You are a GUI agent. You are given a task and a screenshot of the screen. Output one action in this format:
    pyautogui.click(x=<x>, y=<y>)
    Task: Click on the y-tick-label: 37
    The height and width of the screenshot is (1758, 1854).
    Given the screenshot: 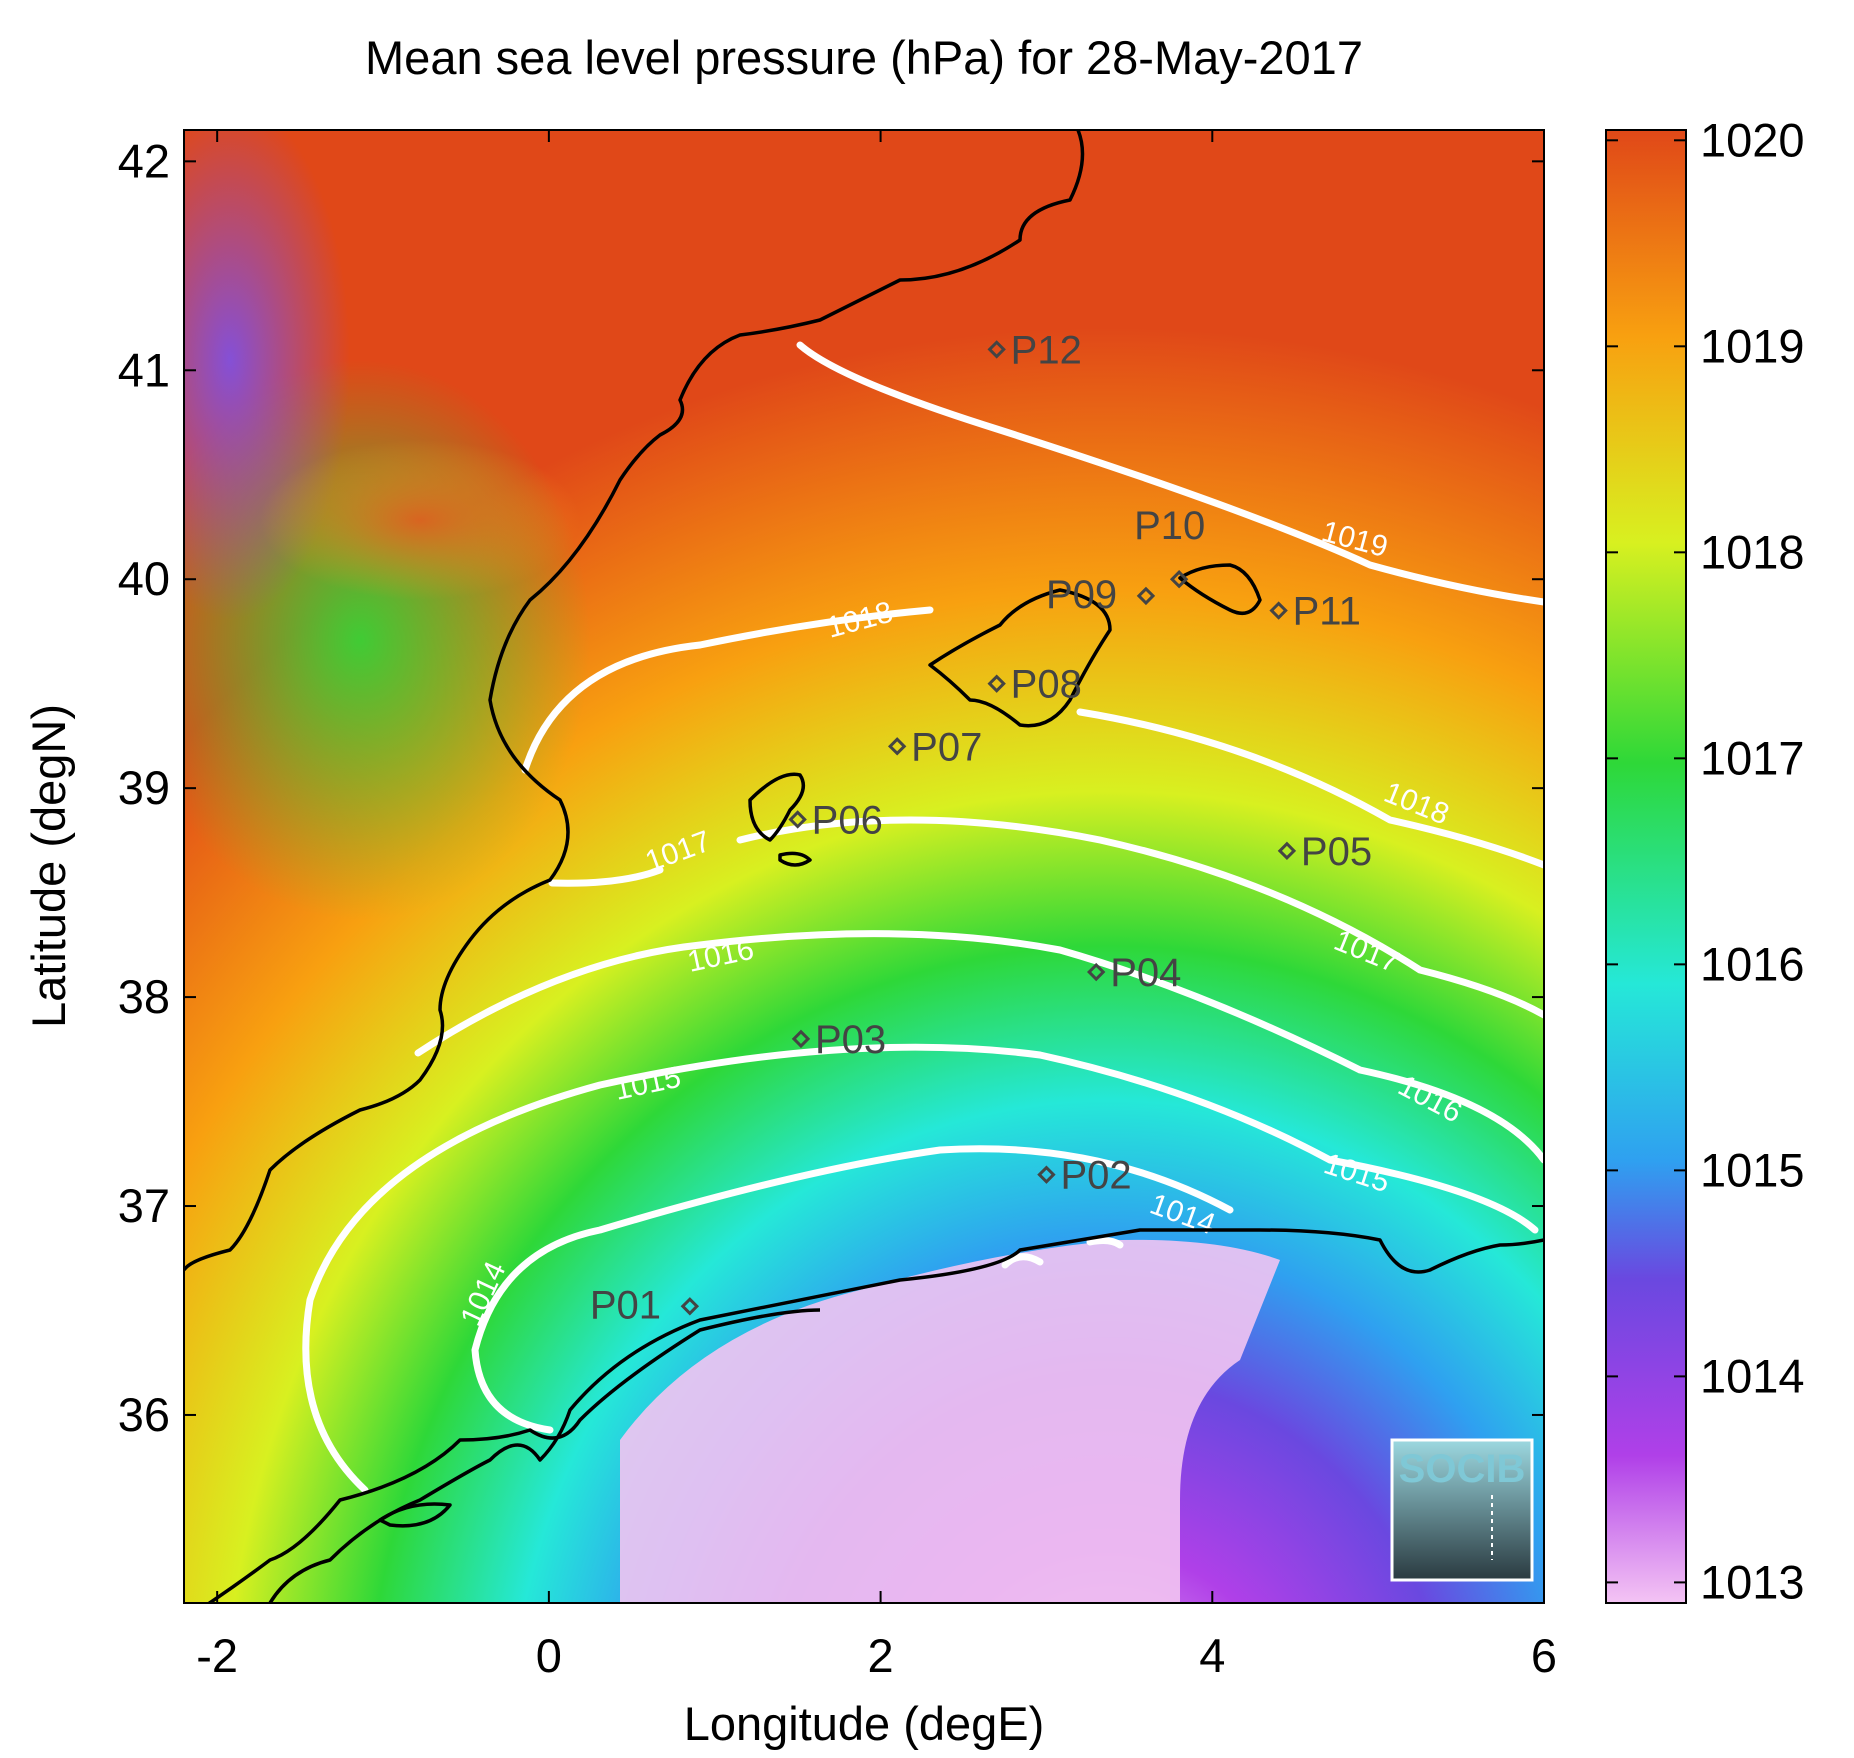 What is the action you would take?
    pyautogui.click(x=144, y=1205)
    